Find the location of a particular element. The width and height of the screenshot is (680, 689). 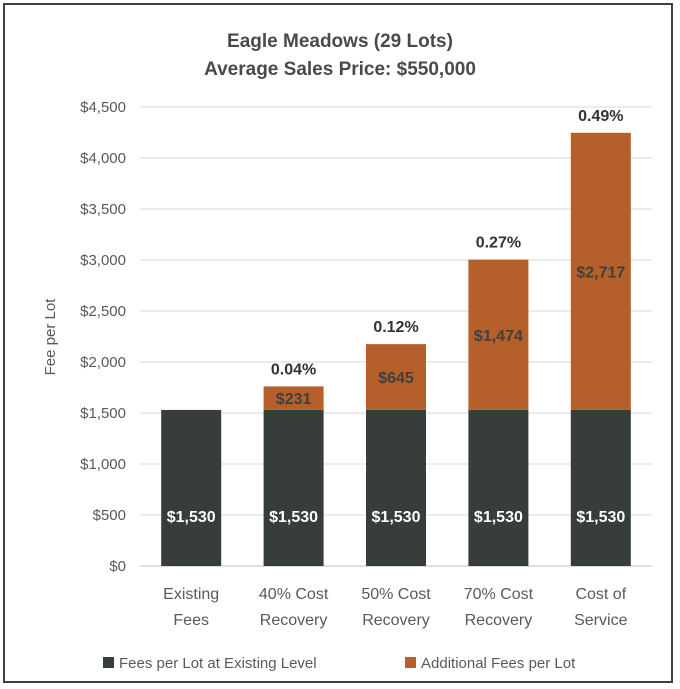

y-tick-label: $3,000 is located at coordinates (103, 260).